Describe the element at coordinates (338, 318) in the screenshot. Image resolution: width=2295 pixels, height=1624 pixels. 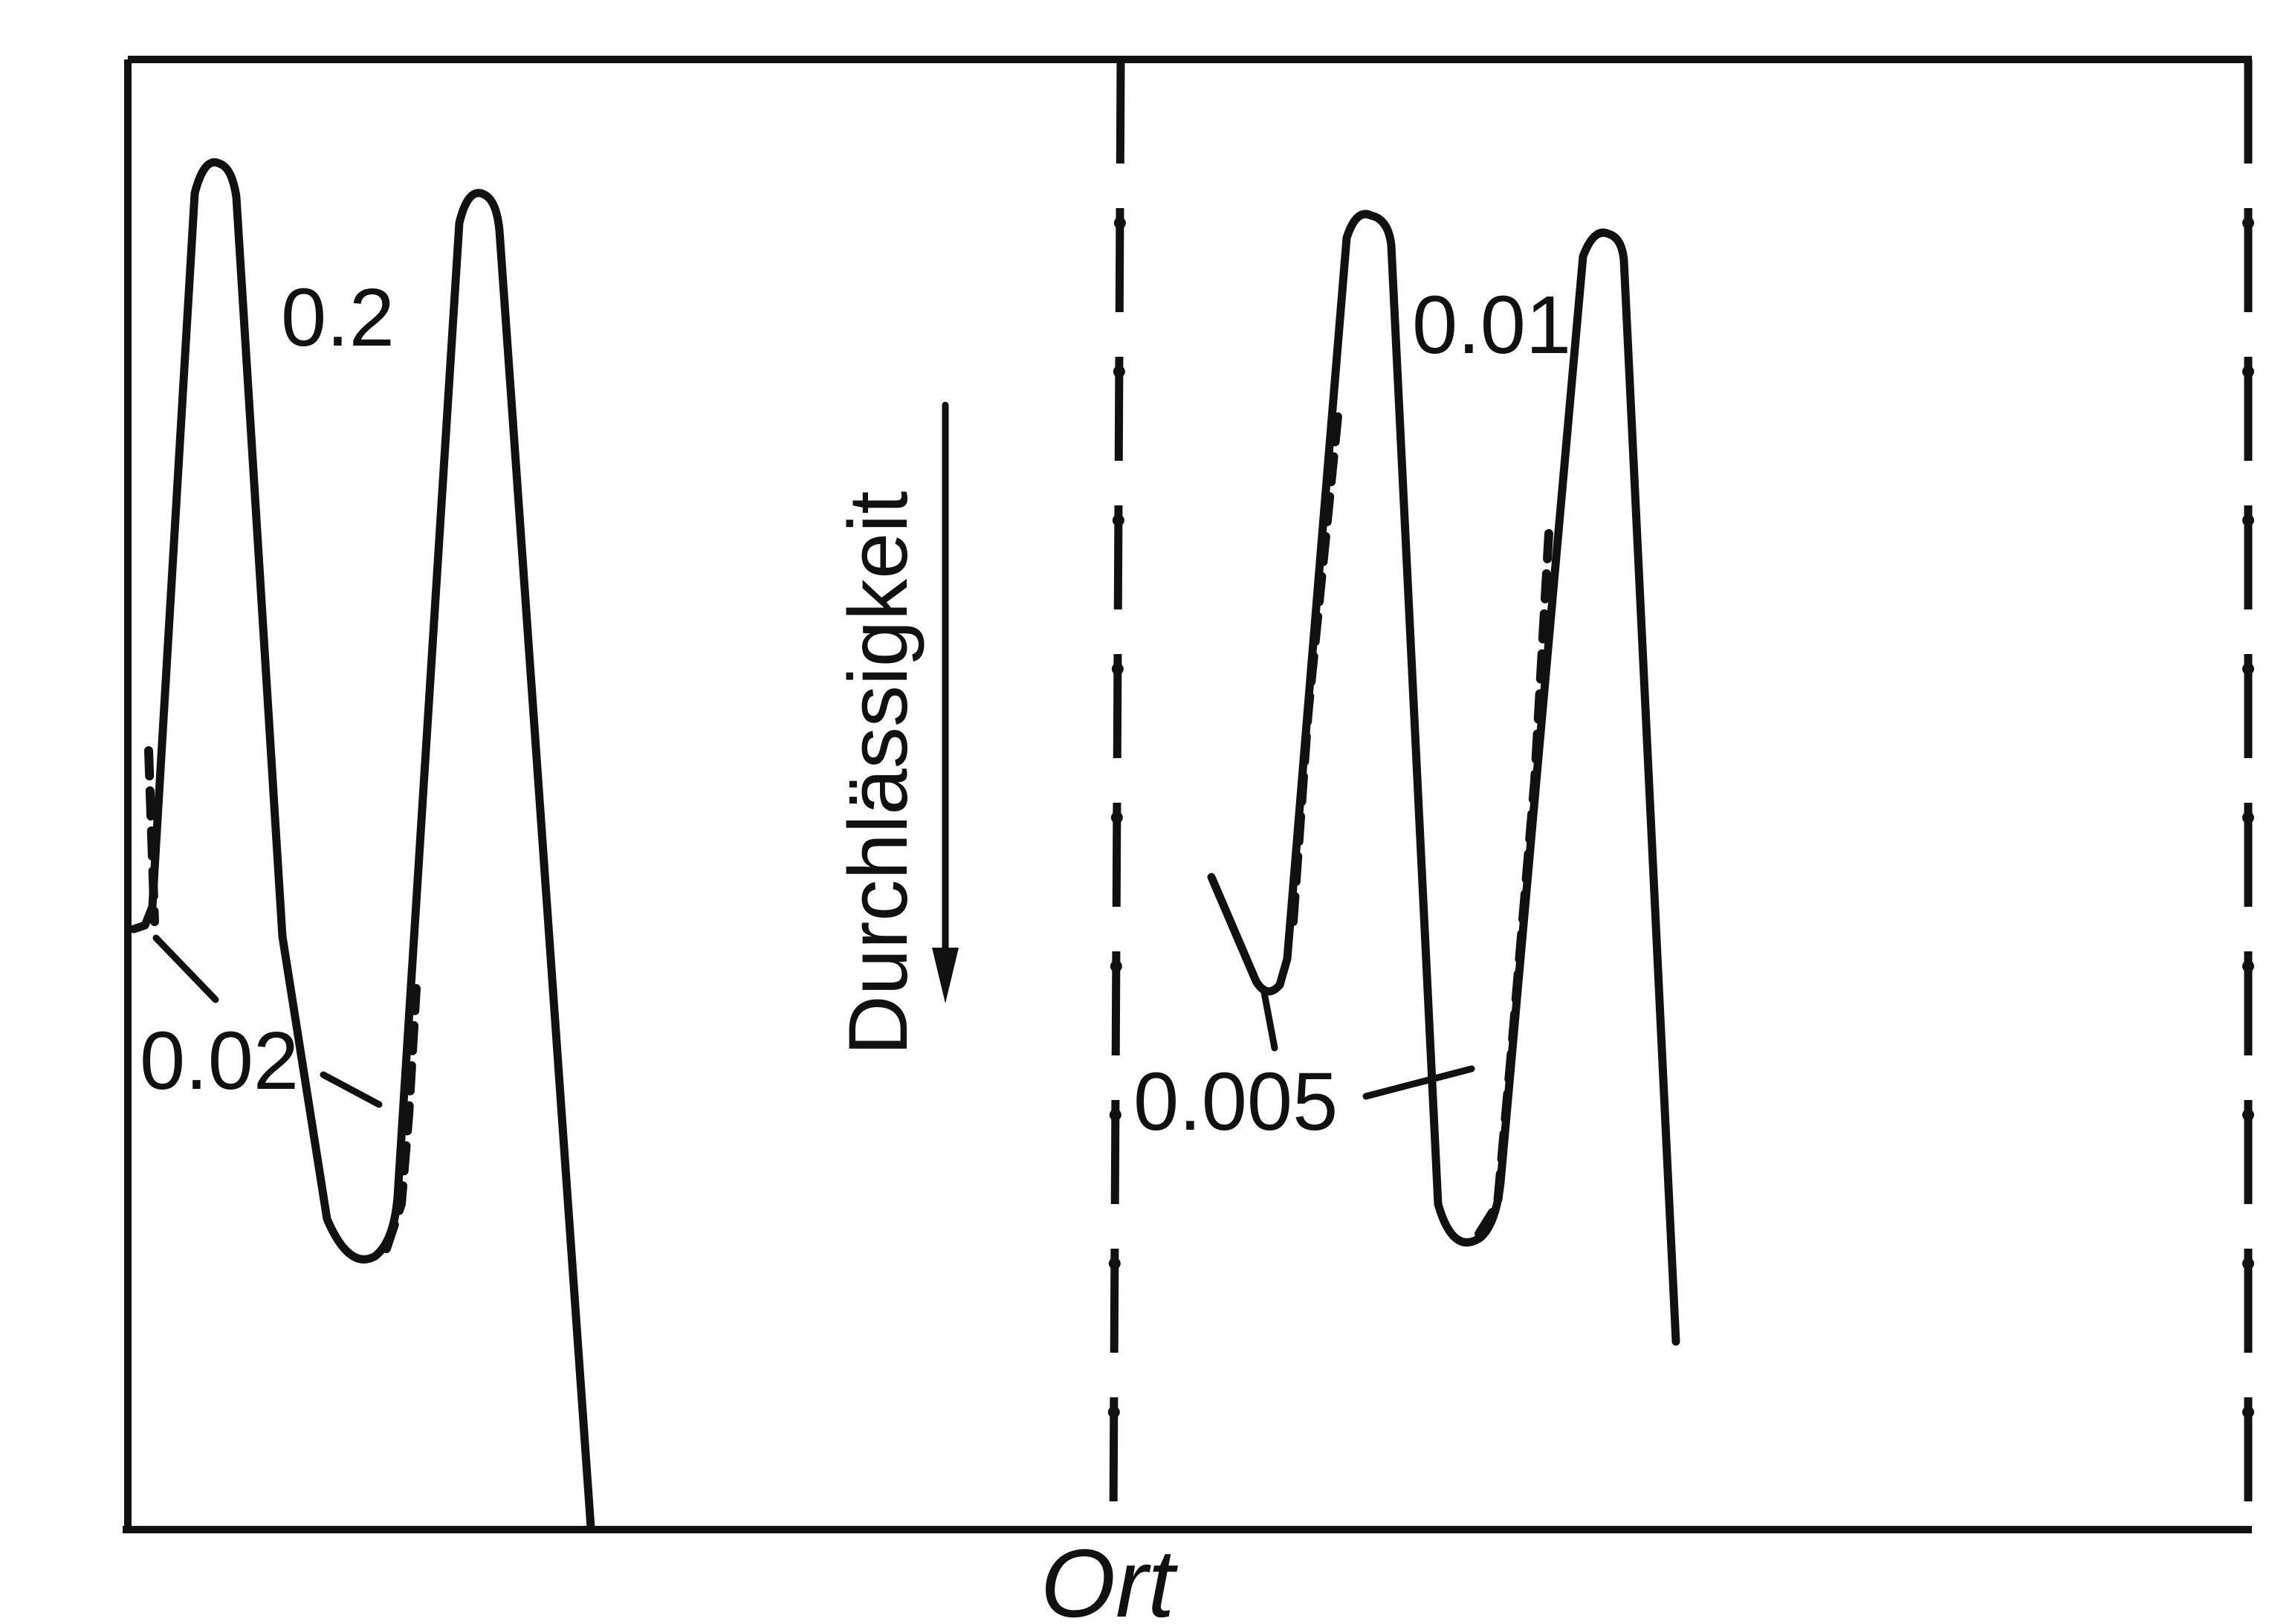
I see `label-0.2: 0.2` at that location.